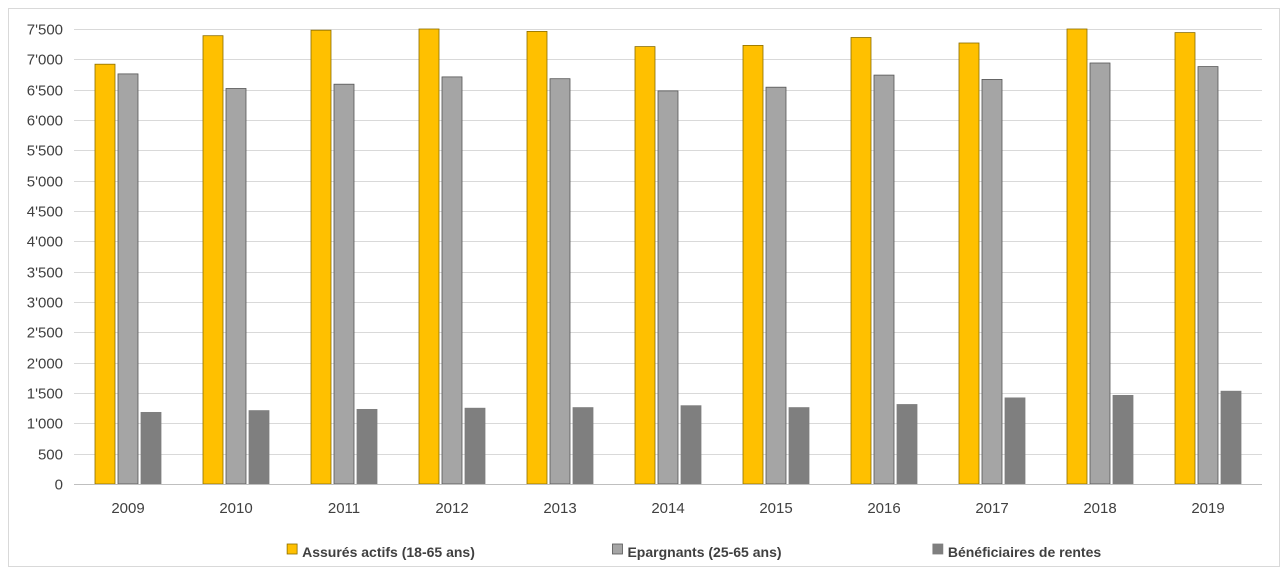  I want to click on legend-item: Epargnants (25-65 ans), so click(697, 551).